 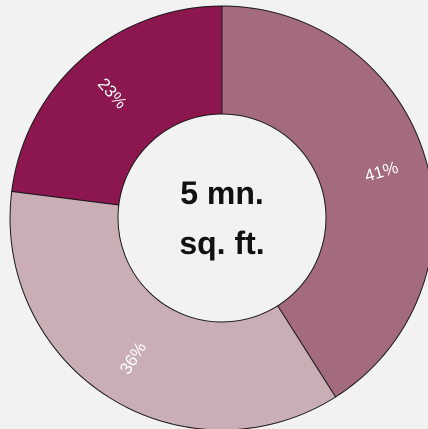 What do you see at coordinates (221, 243) in the screenshot?
I see `center-label-line-2: sq. ft.` at bounding box center [221, 243].